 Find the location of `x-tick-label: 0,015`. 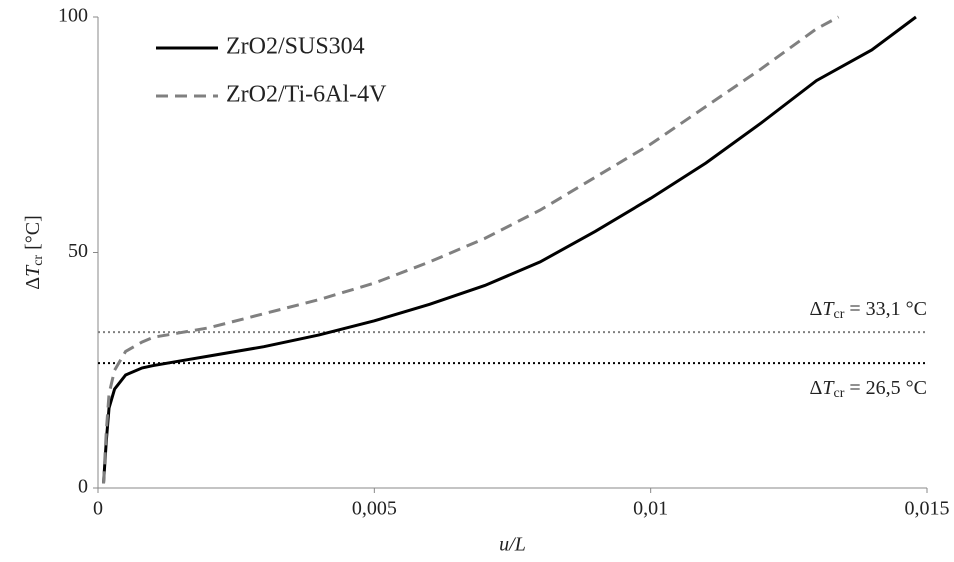

x-tick-label: 0,015 is located at coordinates (927, 509).